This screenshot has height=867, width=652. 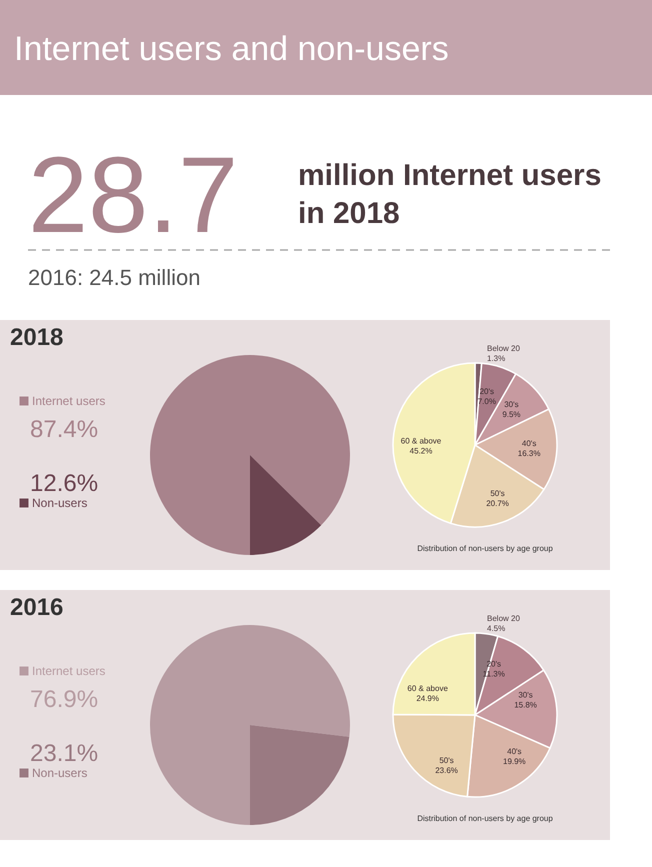 What do you see at coordinates (450, 194) in the screenshot?
I see `text: million Internet users in 2018` at bounding box center [450, 194].